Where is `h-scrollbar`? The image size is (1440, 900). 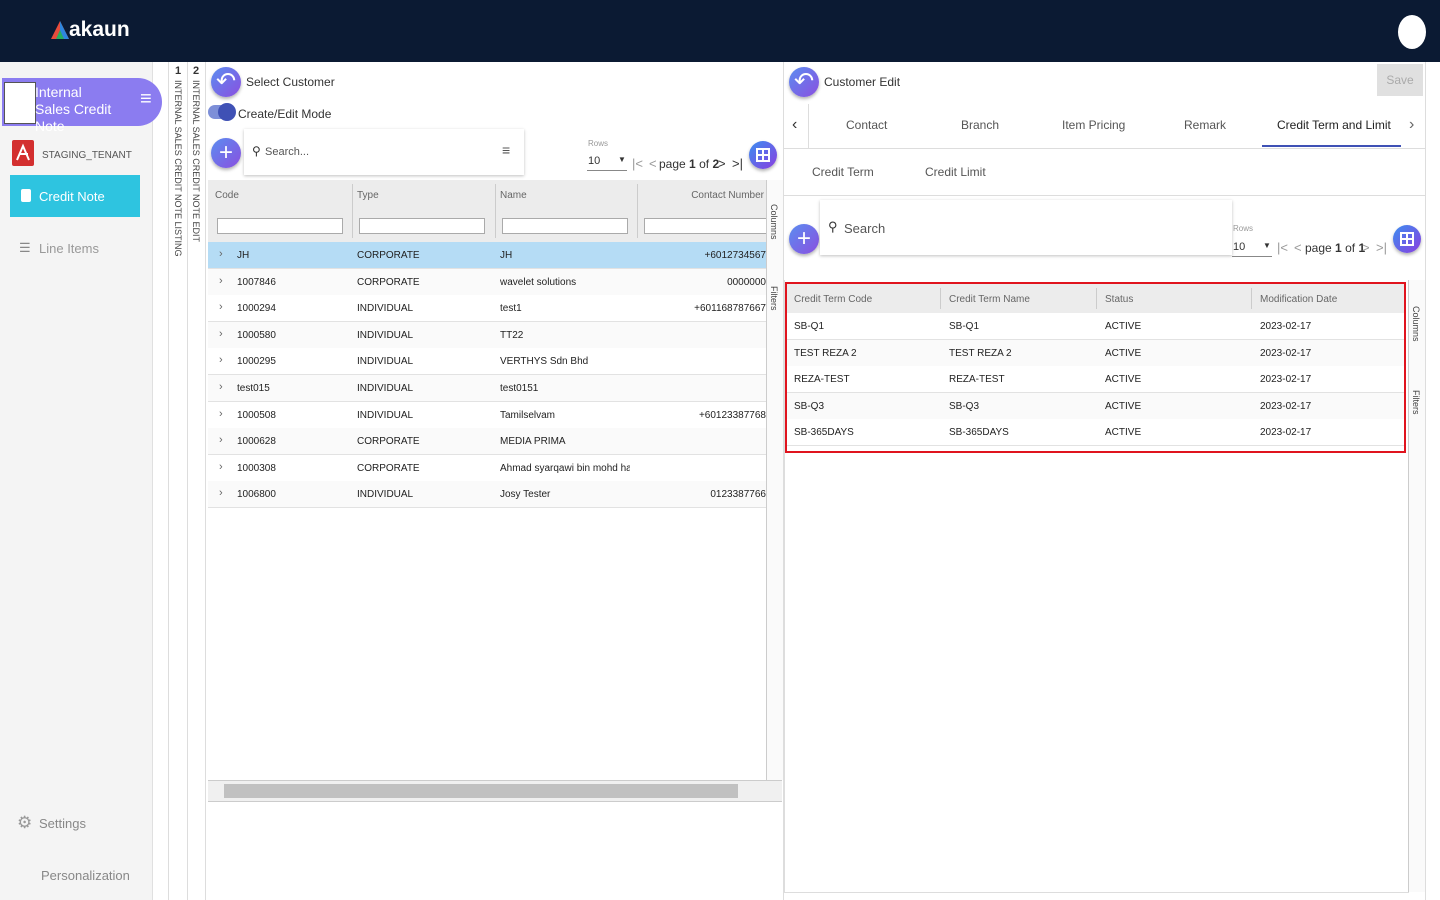 h-scrollbar is located at coordinates (495, 791).